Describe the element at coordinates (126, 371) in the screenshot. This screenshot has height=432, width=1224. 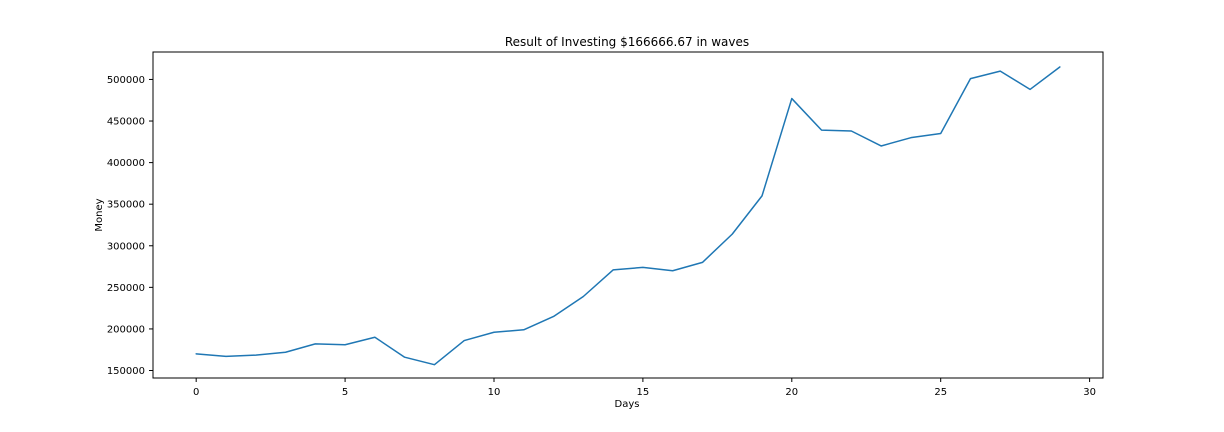
I see `y-tick-label: 150000` at that location.